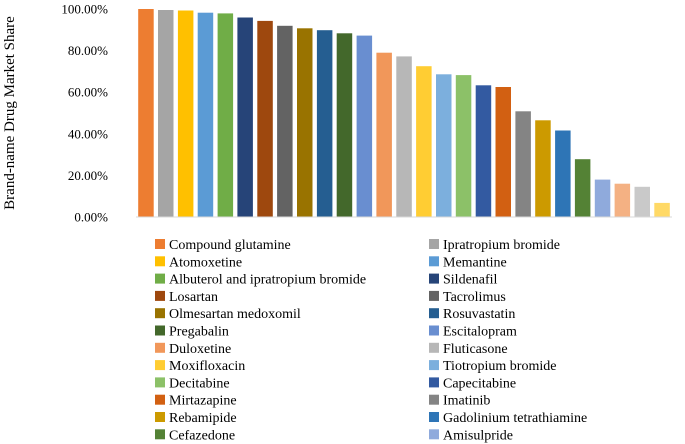 The height and width of the screenshot is (444, 685). I want to click on legend-item: Mirtazapine, so click(196, 401).